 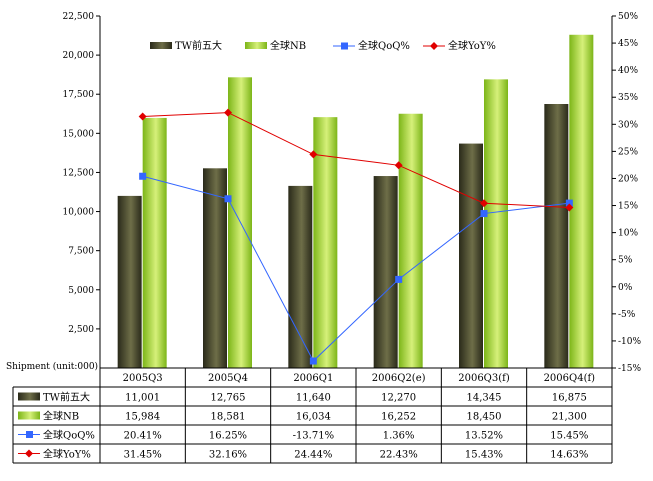 I want to click on right-tick-label: 30%, so click(x=628, y=125).